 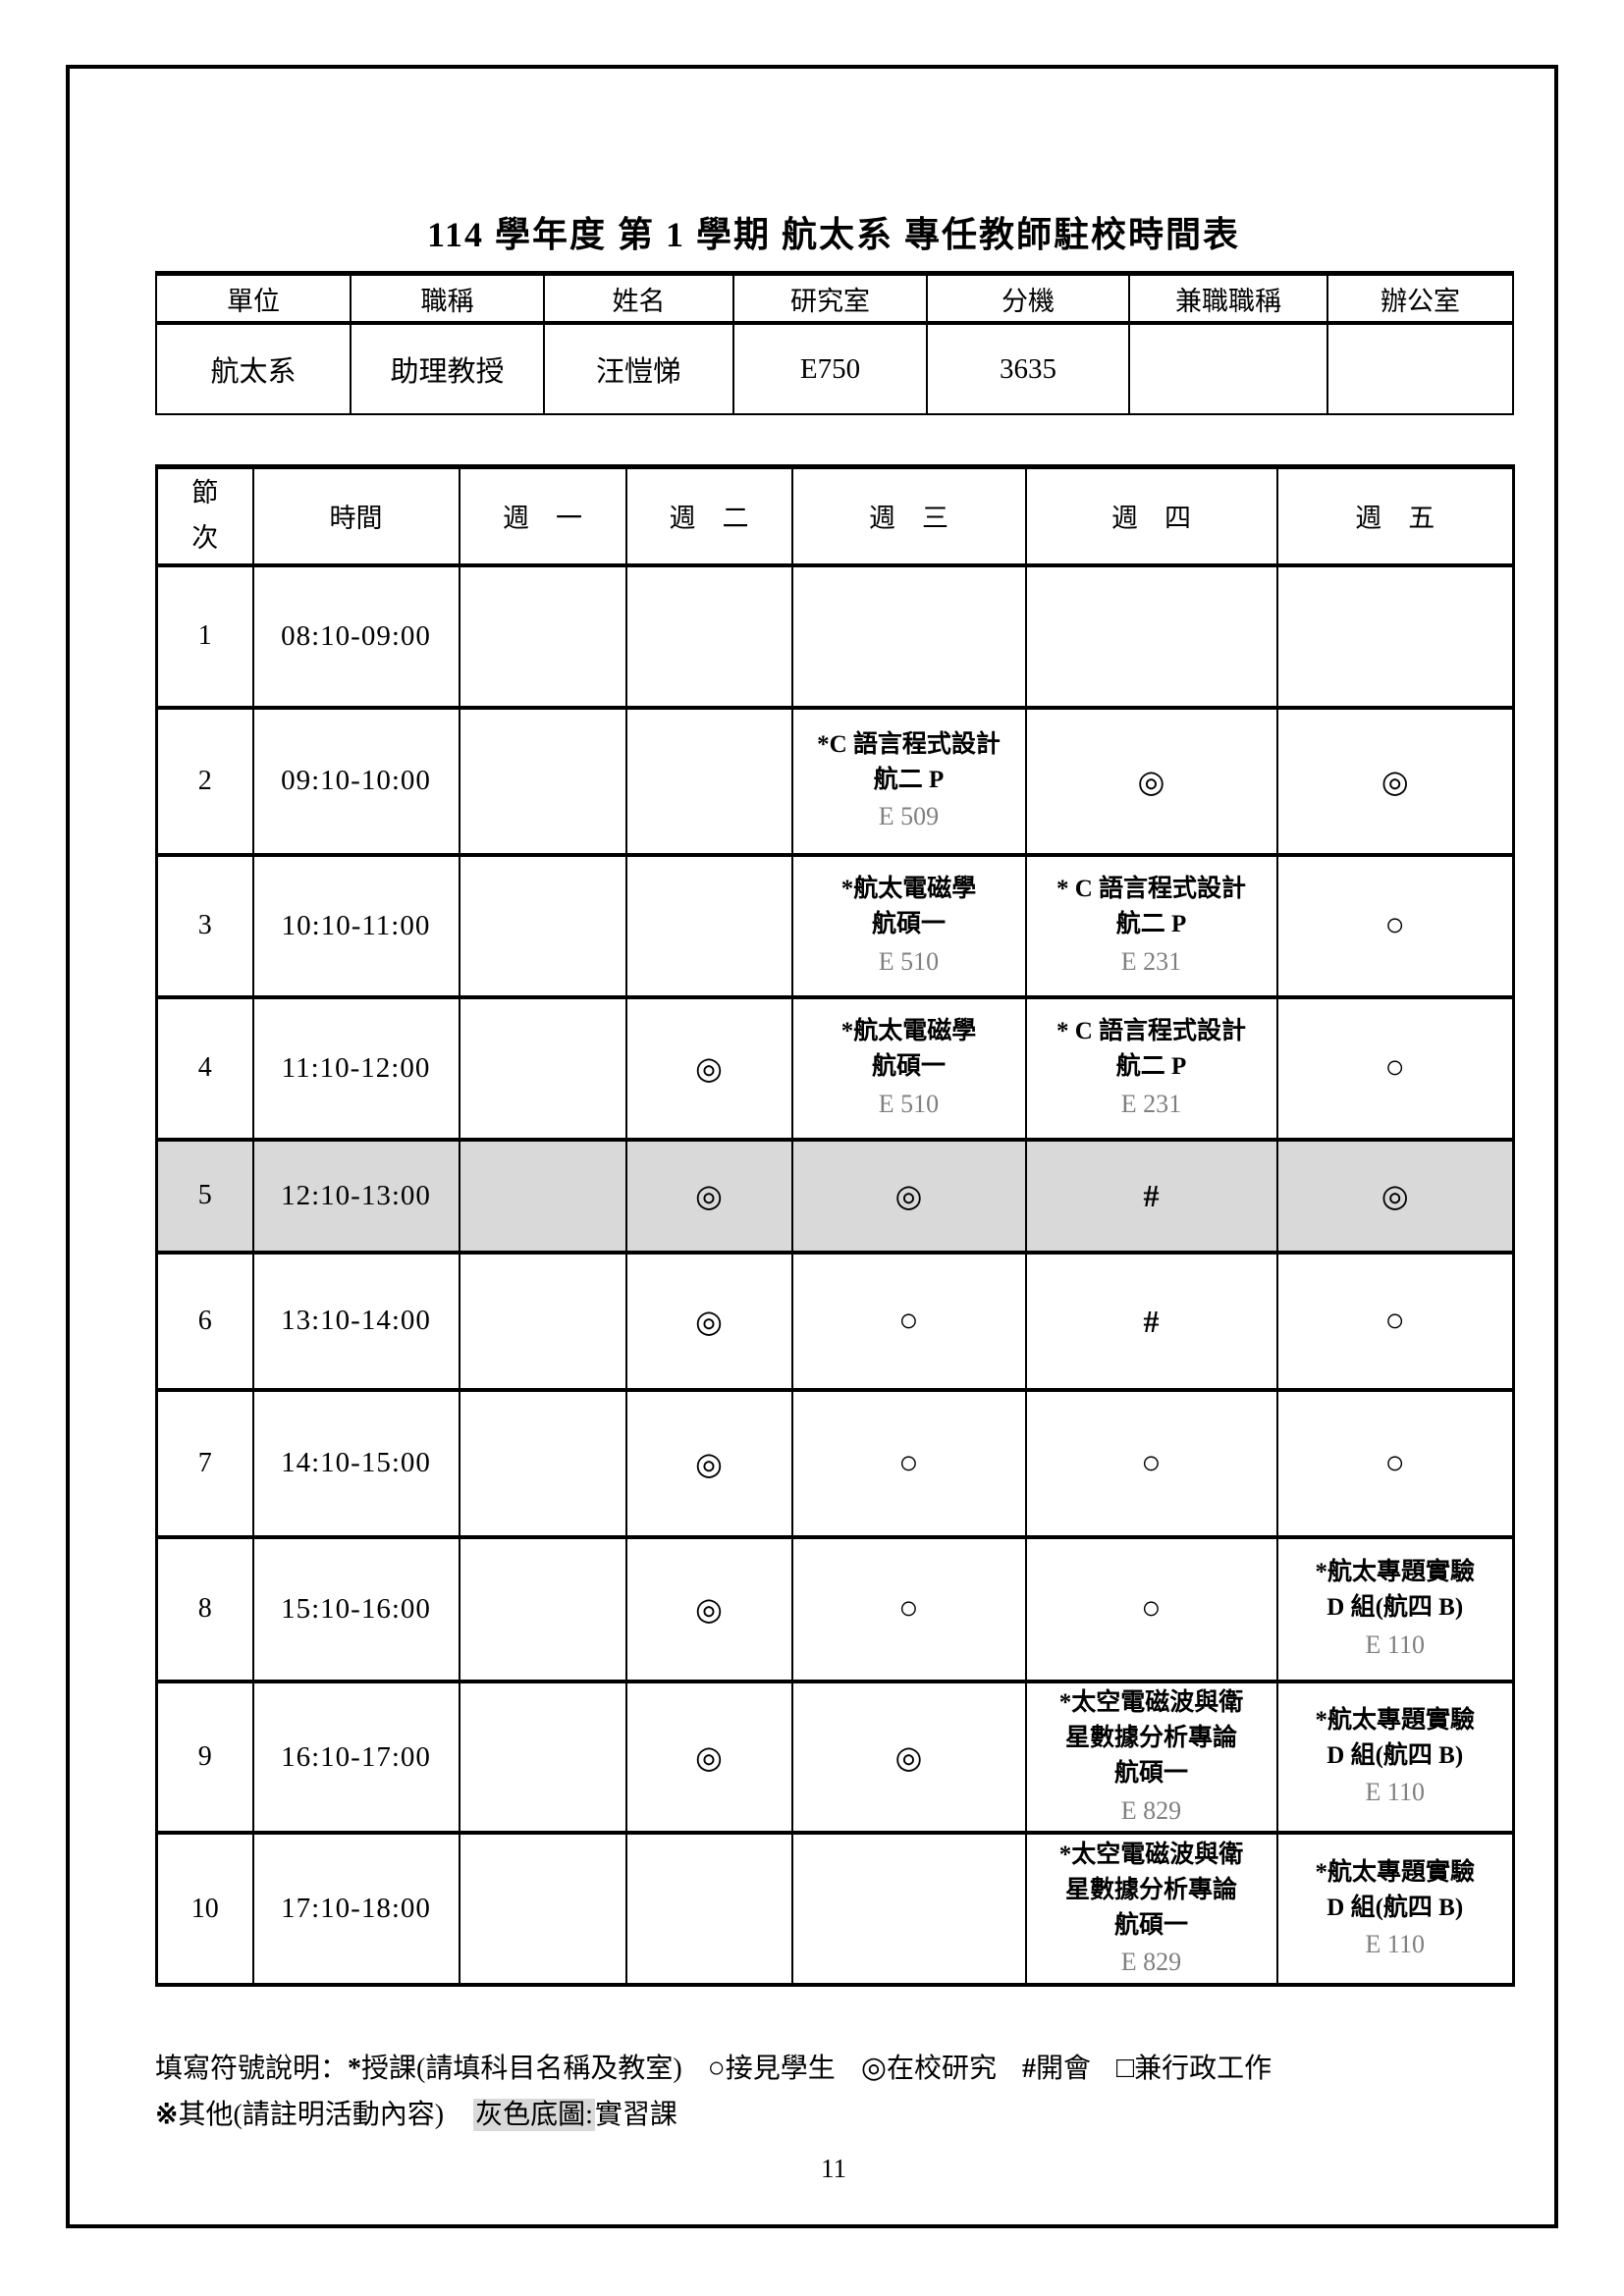 I want to click on time-cell: 14:10-15:00, so click(x=355, y=1463).